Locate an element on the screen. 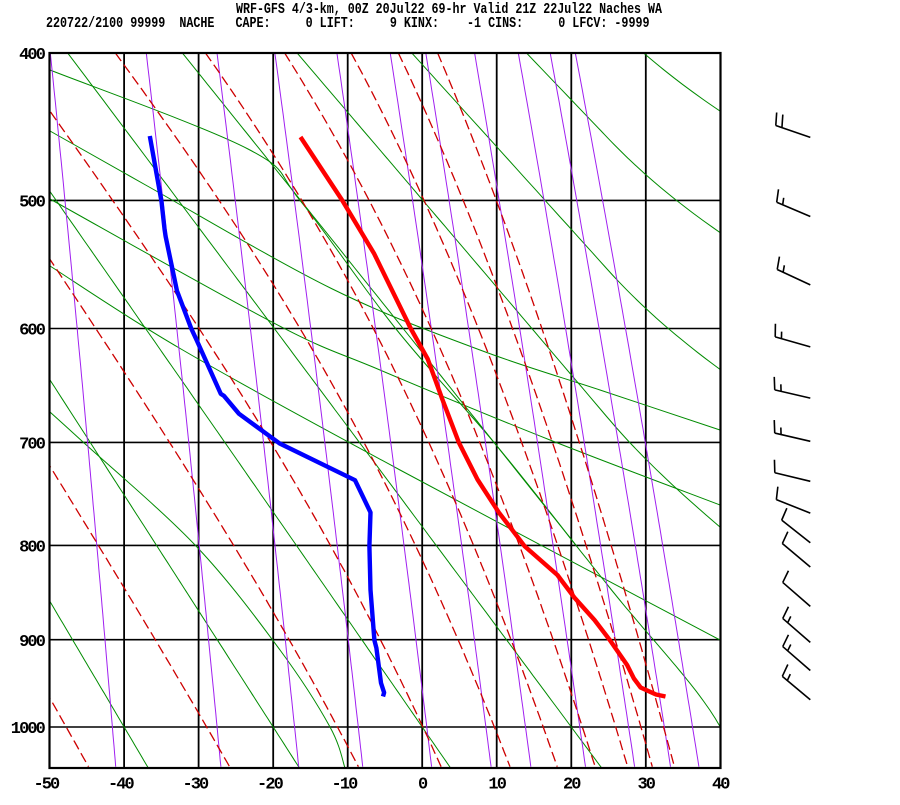 Image resolution: width=900 pixels, height=805 pixels. svg-text: -40 is located at coordinates (121, 785).